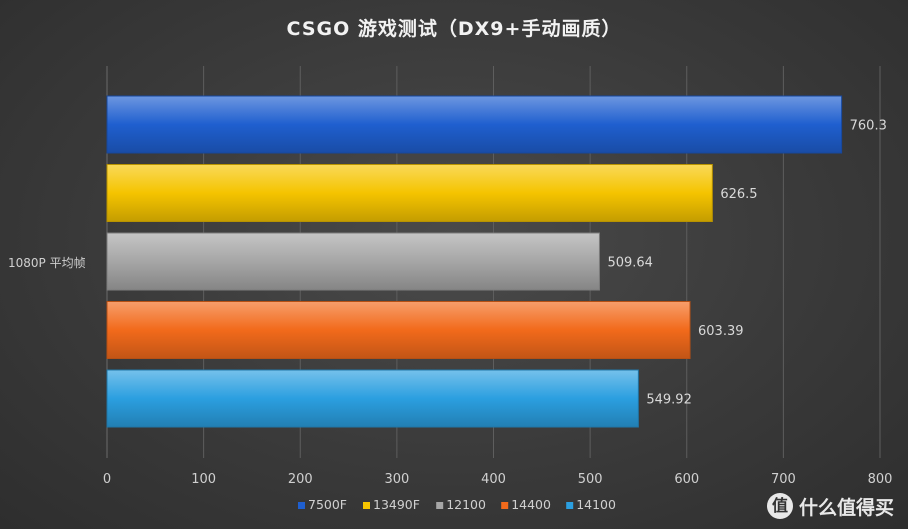  I want to click on x-tick-label: 600, so click(686, 479).